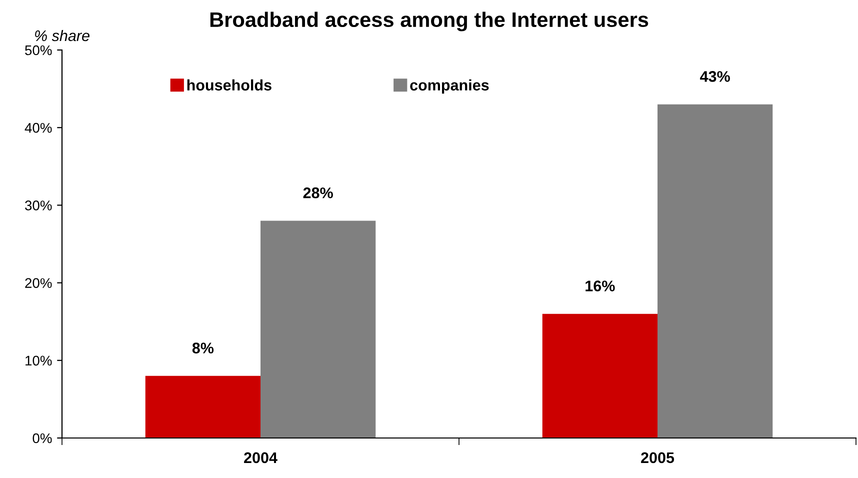 The width and height of the screenshot is (858, 478). Describe the element at coordinates (38, 205) in the screenshot. I see `y-tick-label: 30%` at that location.